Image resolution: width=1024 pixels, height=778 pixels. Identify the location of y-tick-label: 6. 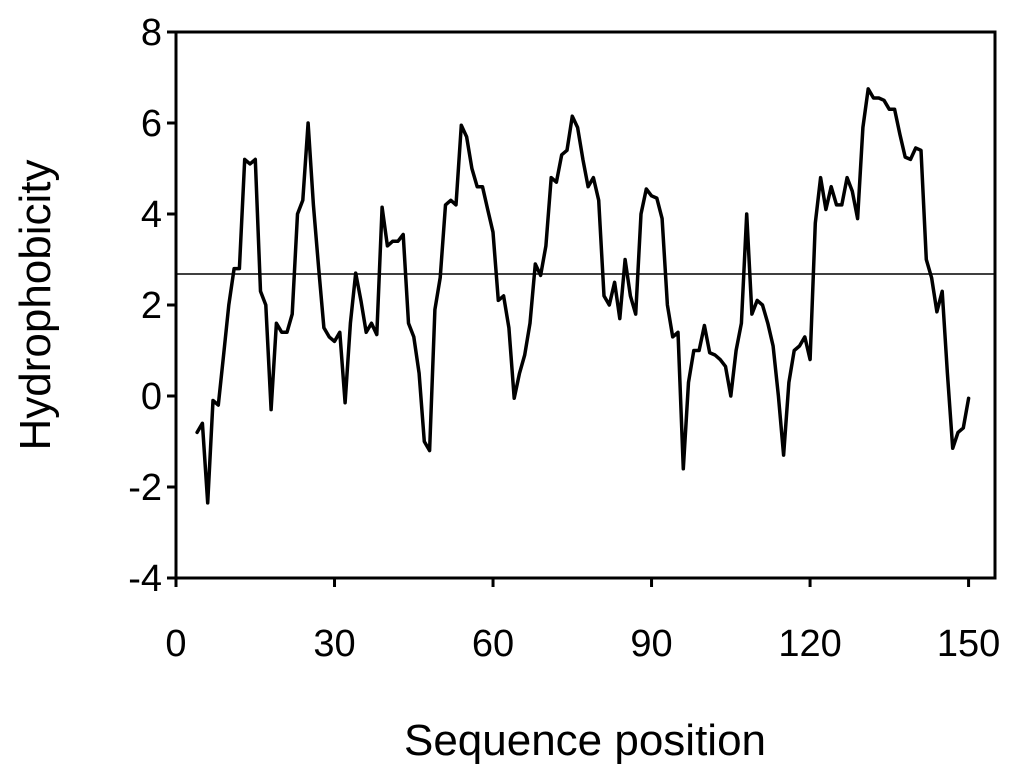
(151, 124).